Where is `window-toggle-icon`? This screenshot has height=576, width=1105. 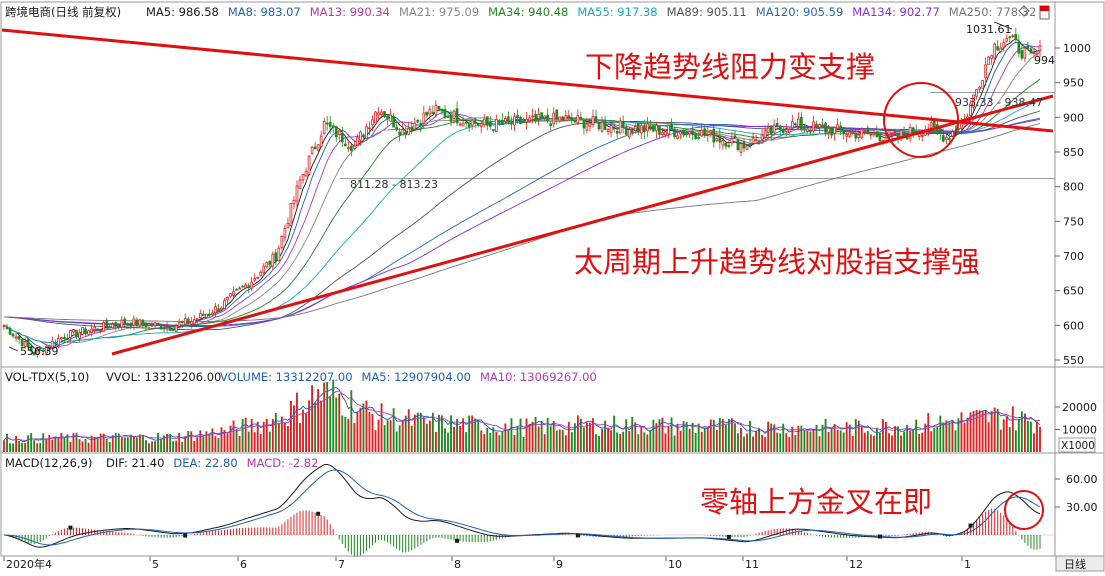
window-toggle-icon is located at coordinates (1044, 12).